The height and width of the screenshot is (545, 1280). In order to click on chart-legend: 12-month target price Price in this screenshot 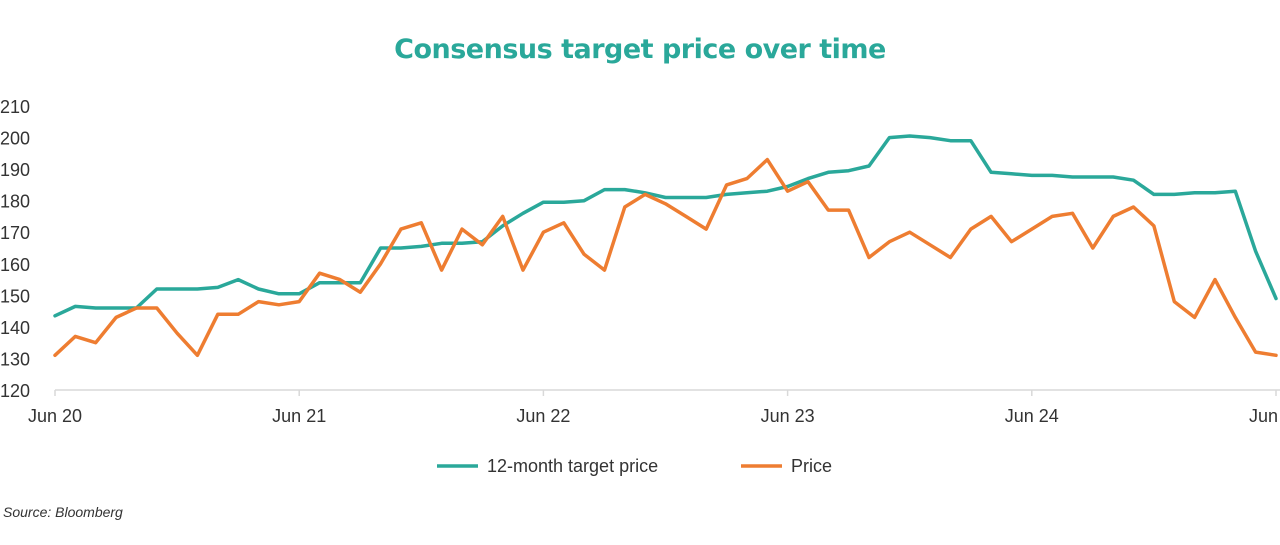, I will do `click(634, 466)`.